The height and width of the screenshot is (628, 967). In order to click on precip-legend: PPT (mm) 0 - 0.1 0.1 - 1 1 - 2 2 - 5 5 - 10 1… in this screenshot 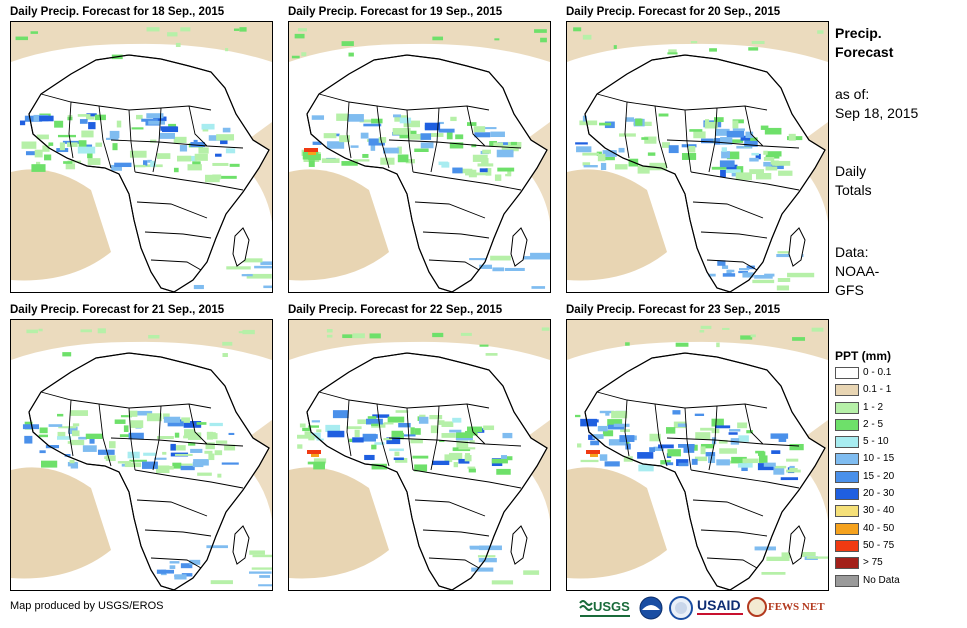, I will do `click(895, 468)`.